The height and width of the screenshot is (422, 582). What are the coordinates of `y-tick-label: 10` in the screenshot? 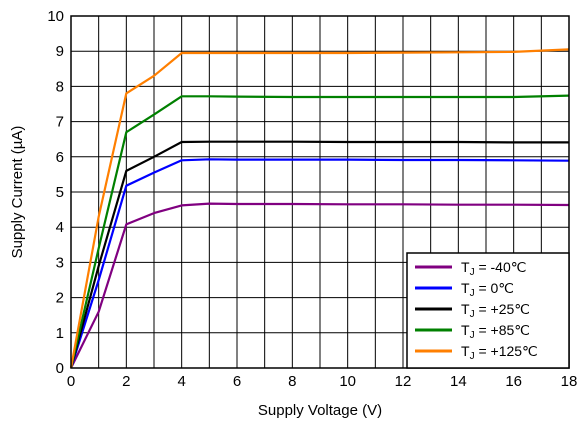 It's located at (55, 16).